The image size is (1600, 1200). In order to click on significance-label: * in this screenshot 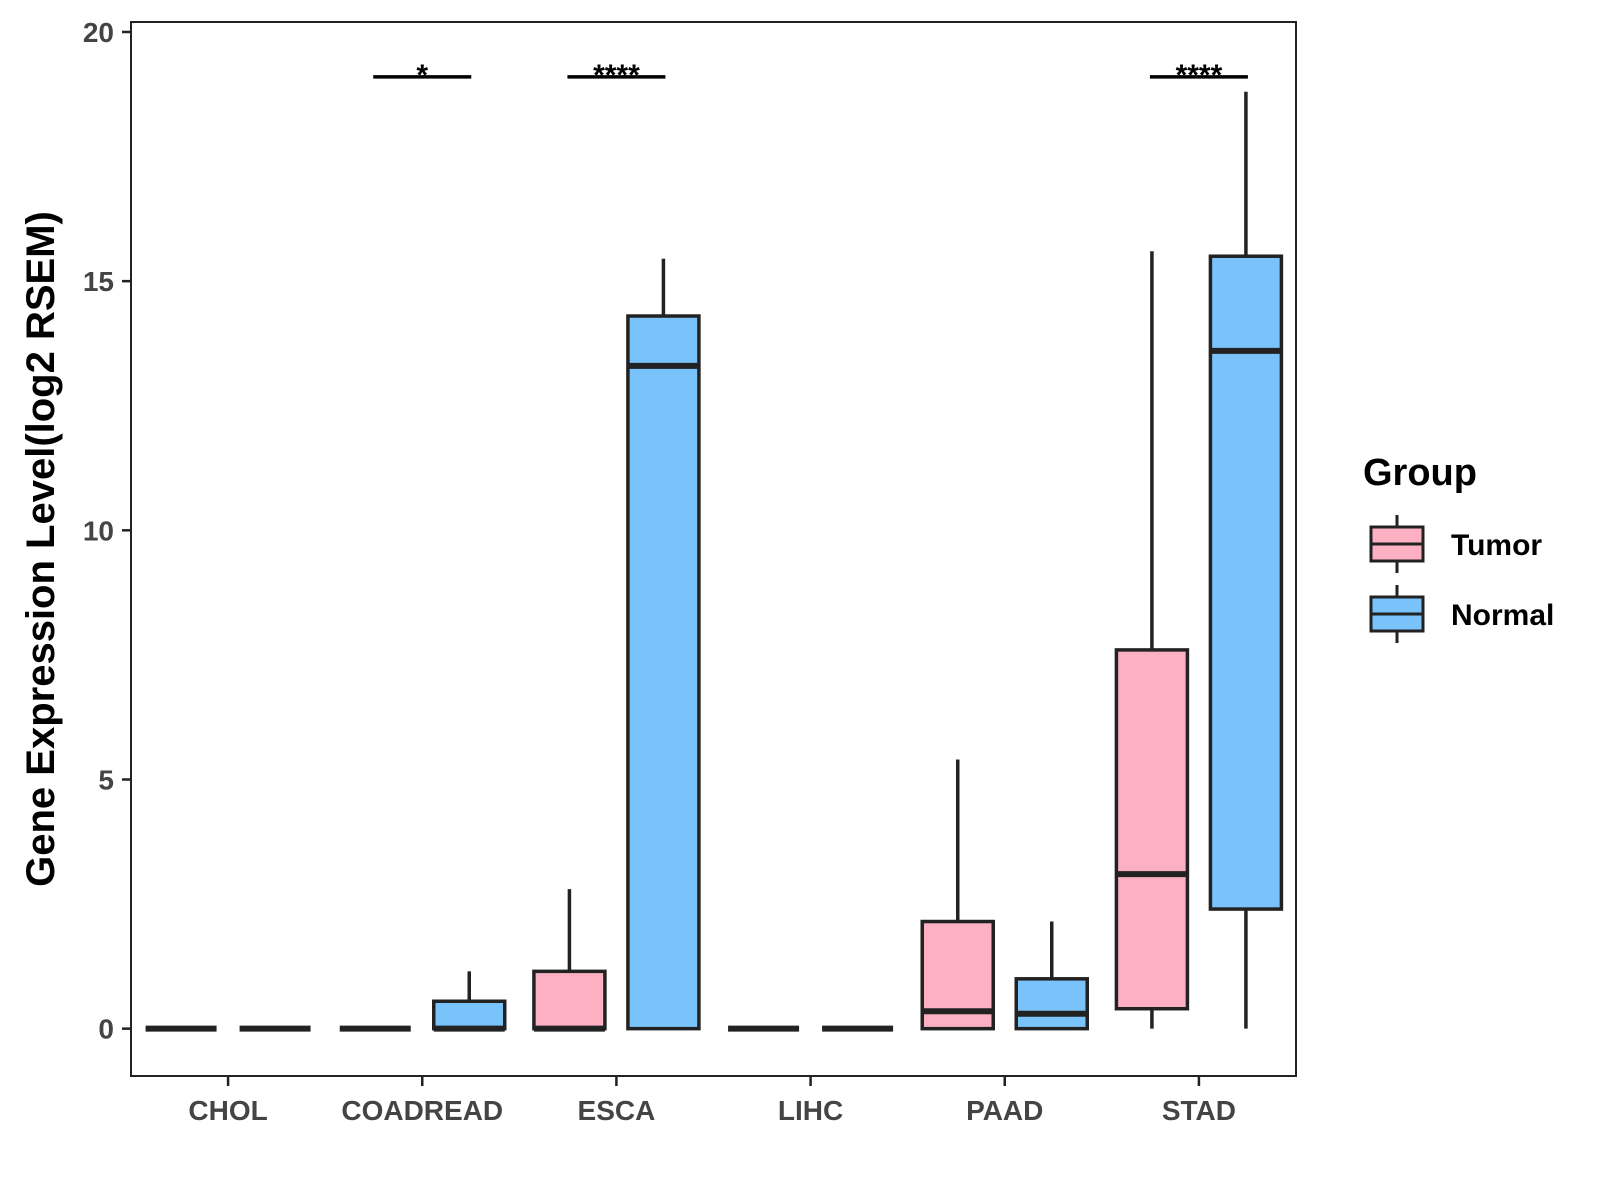, I will do `click(422, 75)`.